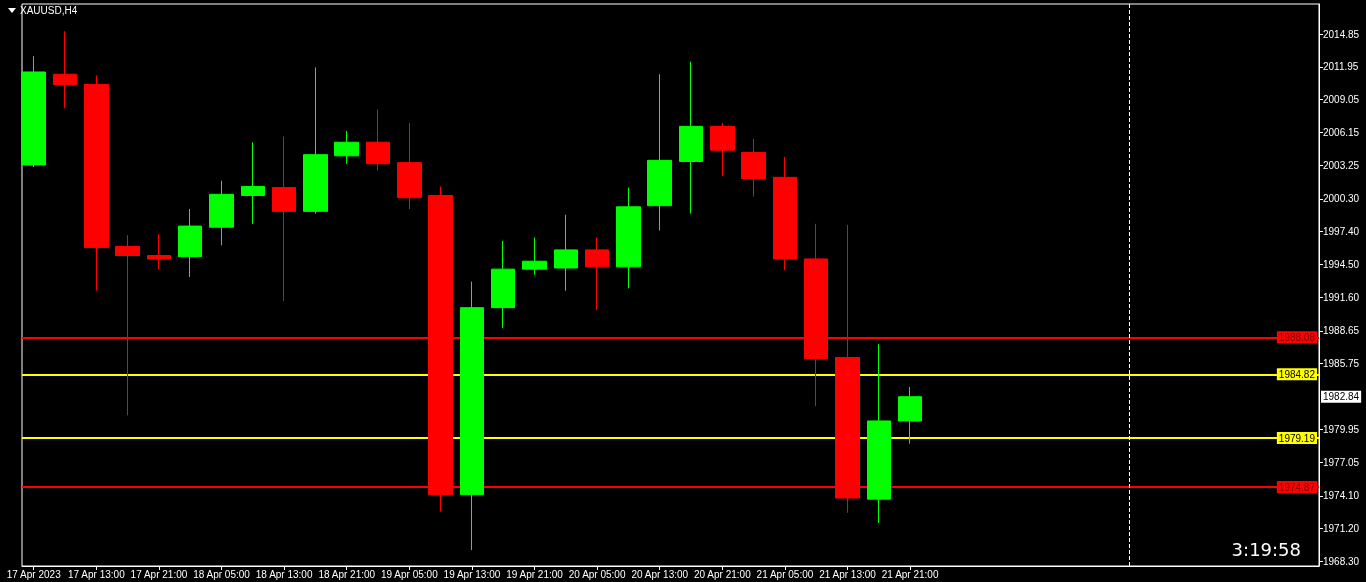  I want to click on y-tick-label: 2011.95, so click(1341, 67).